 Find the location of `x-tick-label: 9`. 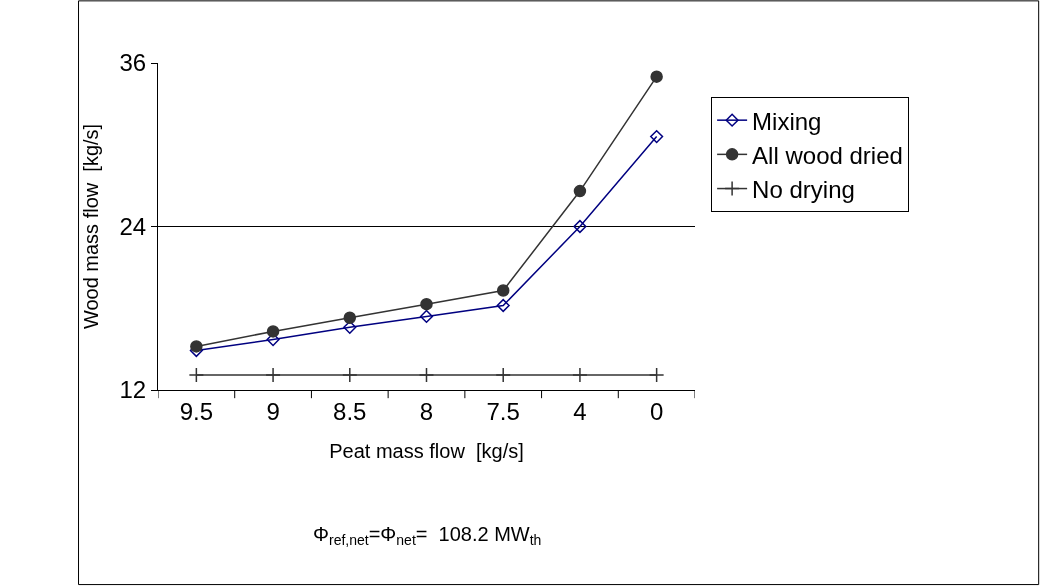

x-tick-label: 9 is located at coordinates (273, 411).